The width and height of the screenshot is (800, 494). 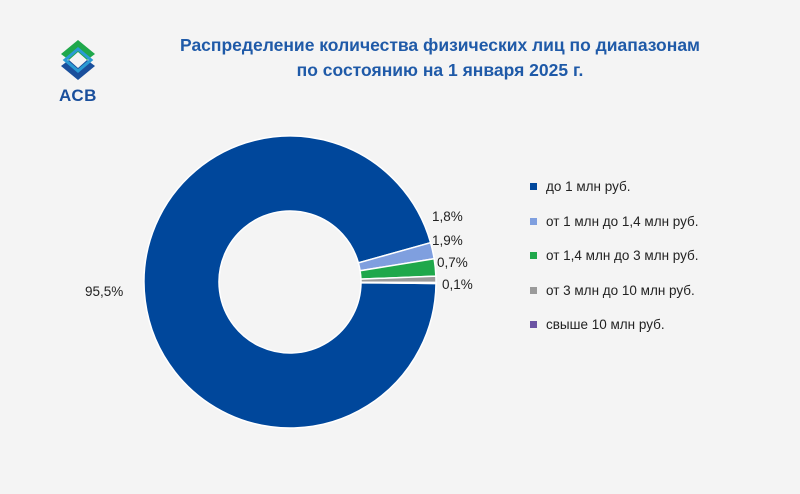 I want to click on legend-label: от 1,4 млн до 3 млн руб., so click(x=622, y=255).